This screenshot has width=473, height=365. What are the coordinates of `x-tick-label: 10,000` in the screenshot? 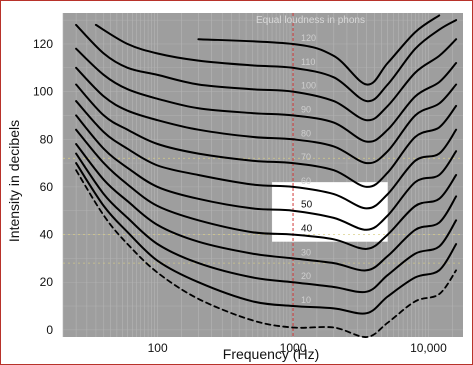 It's located at (428, 348).